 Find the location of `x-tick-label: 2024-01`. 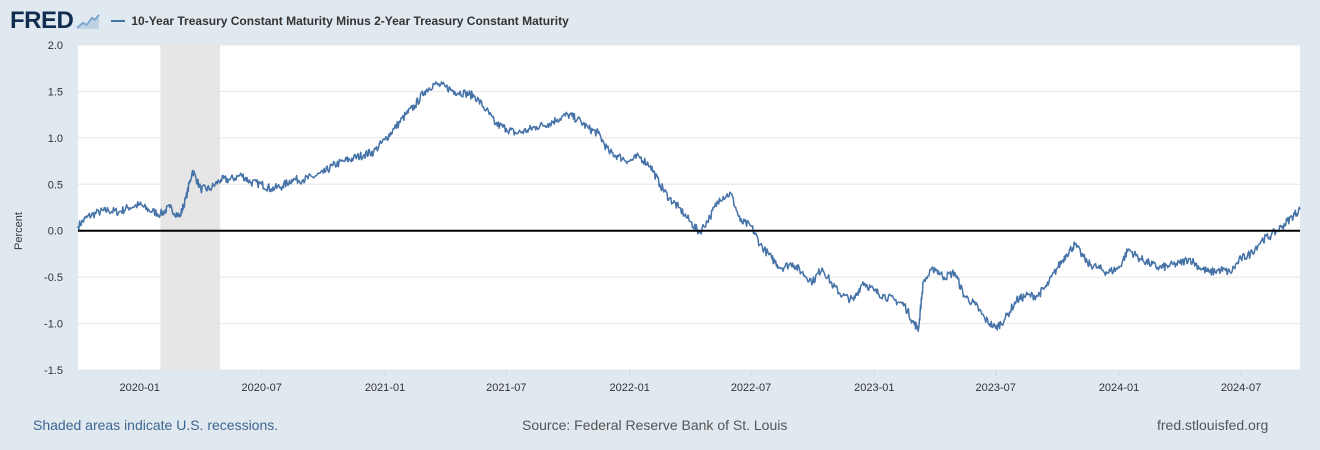

x-tick-label: 2024-01 is located at coordinates (1119, 388).